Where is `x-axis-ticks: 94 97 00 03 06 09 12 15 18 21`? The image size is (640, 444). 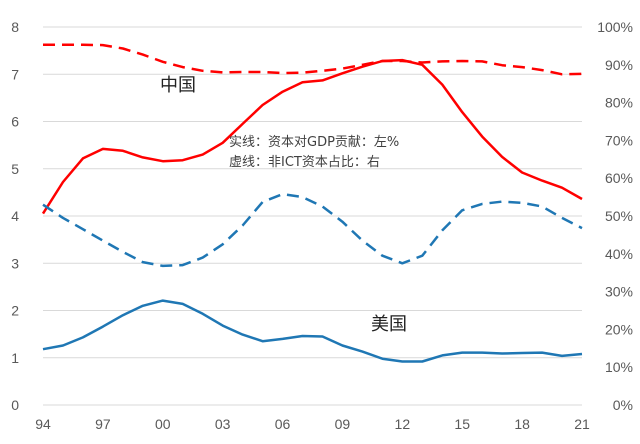
x-axis-ticks: 94 97 00 03 06 09 12 15 18 21 is located at coordinates (312, 424).